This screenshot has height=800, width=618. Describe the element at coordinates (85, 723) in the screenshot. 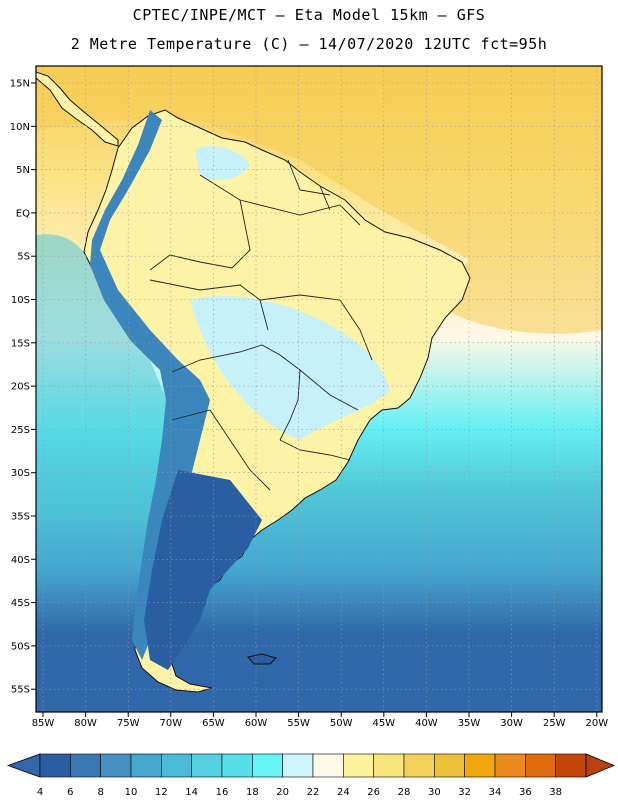

I see `lon-label: 80W` at that location.